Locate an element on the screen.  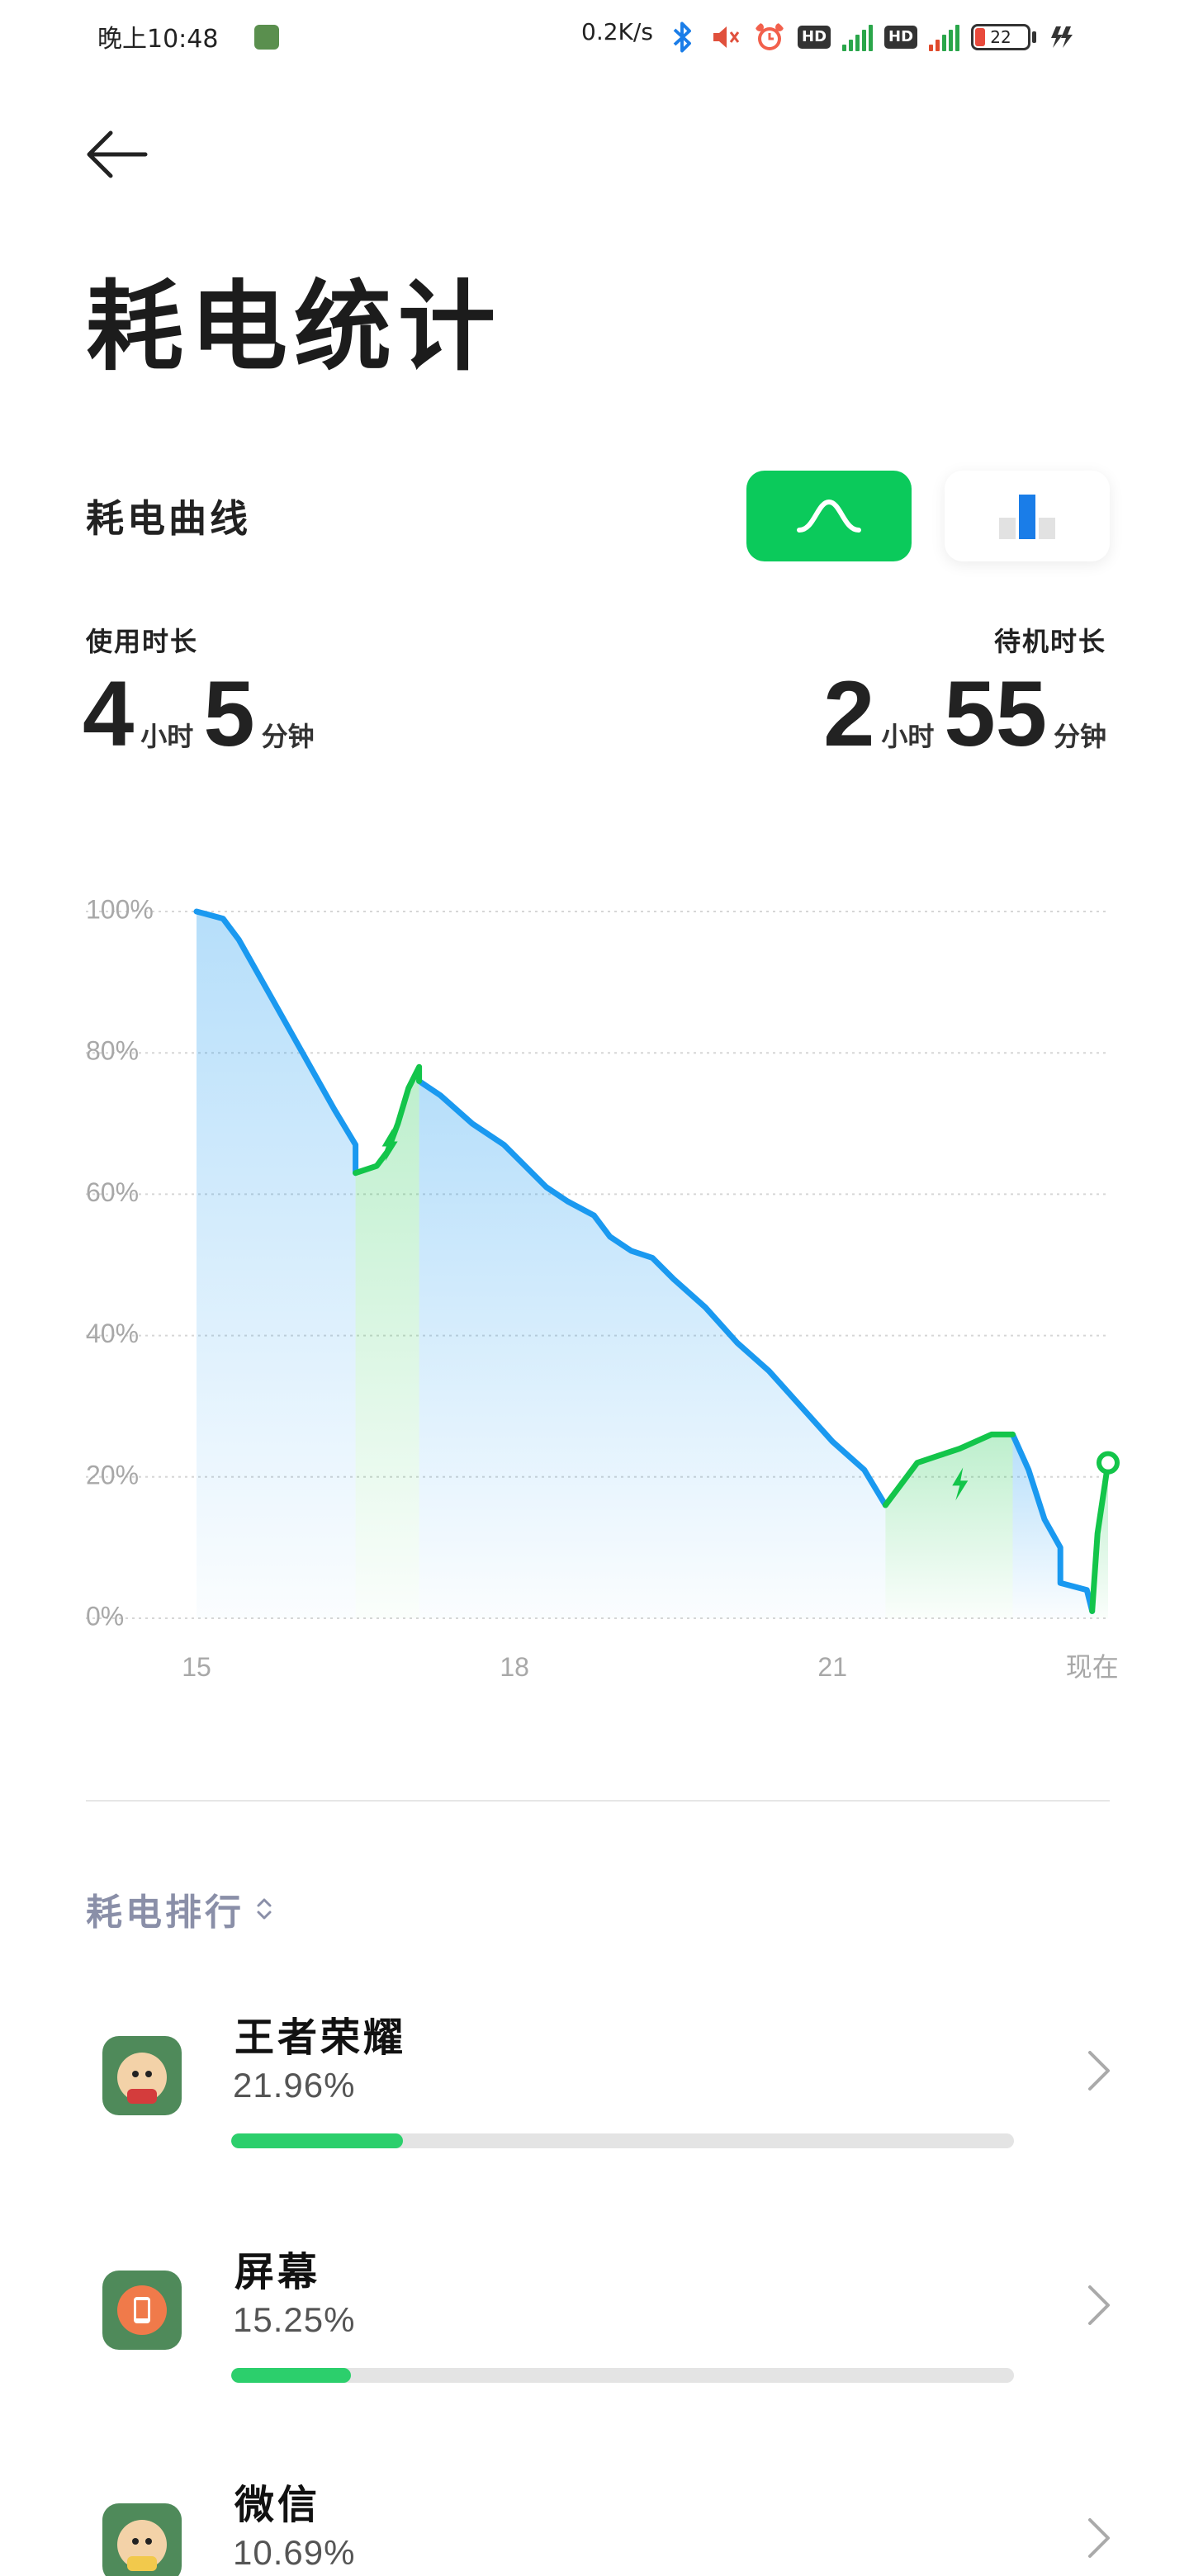
app-icon-screen is located at coordinates (142, 2310).